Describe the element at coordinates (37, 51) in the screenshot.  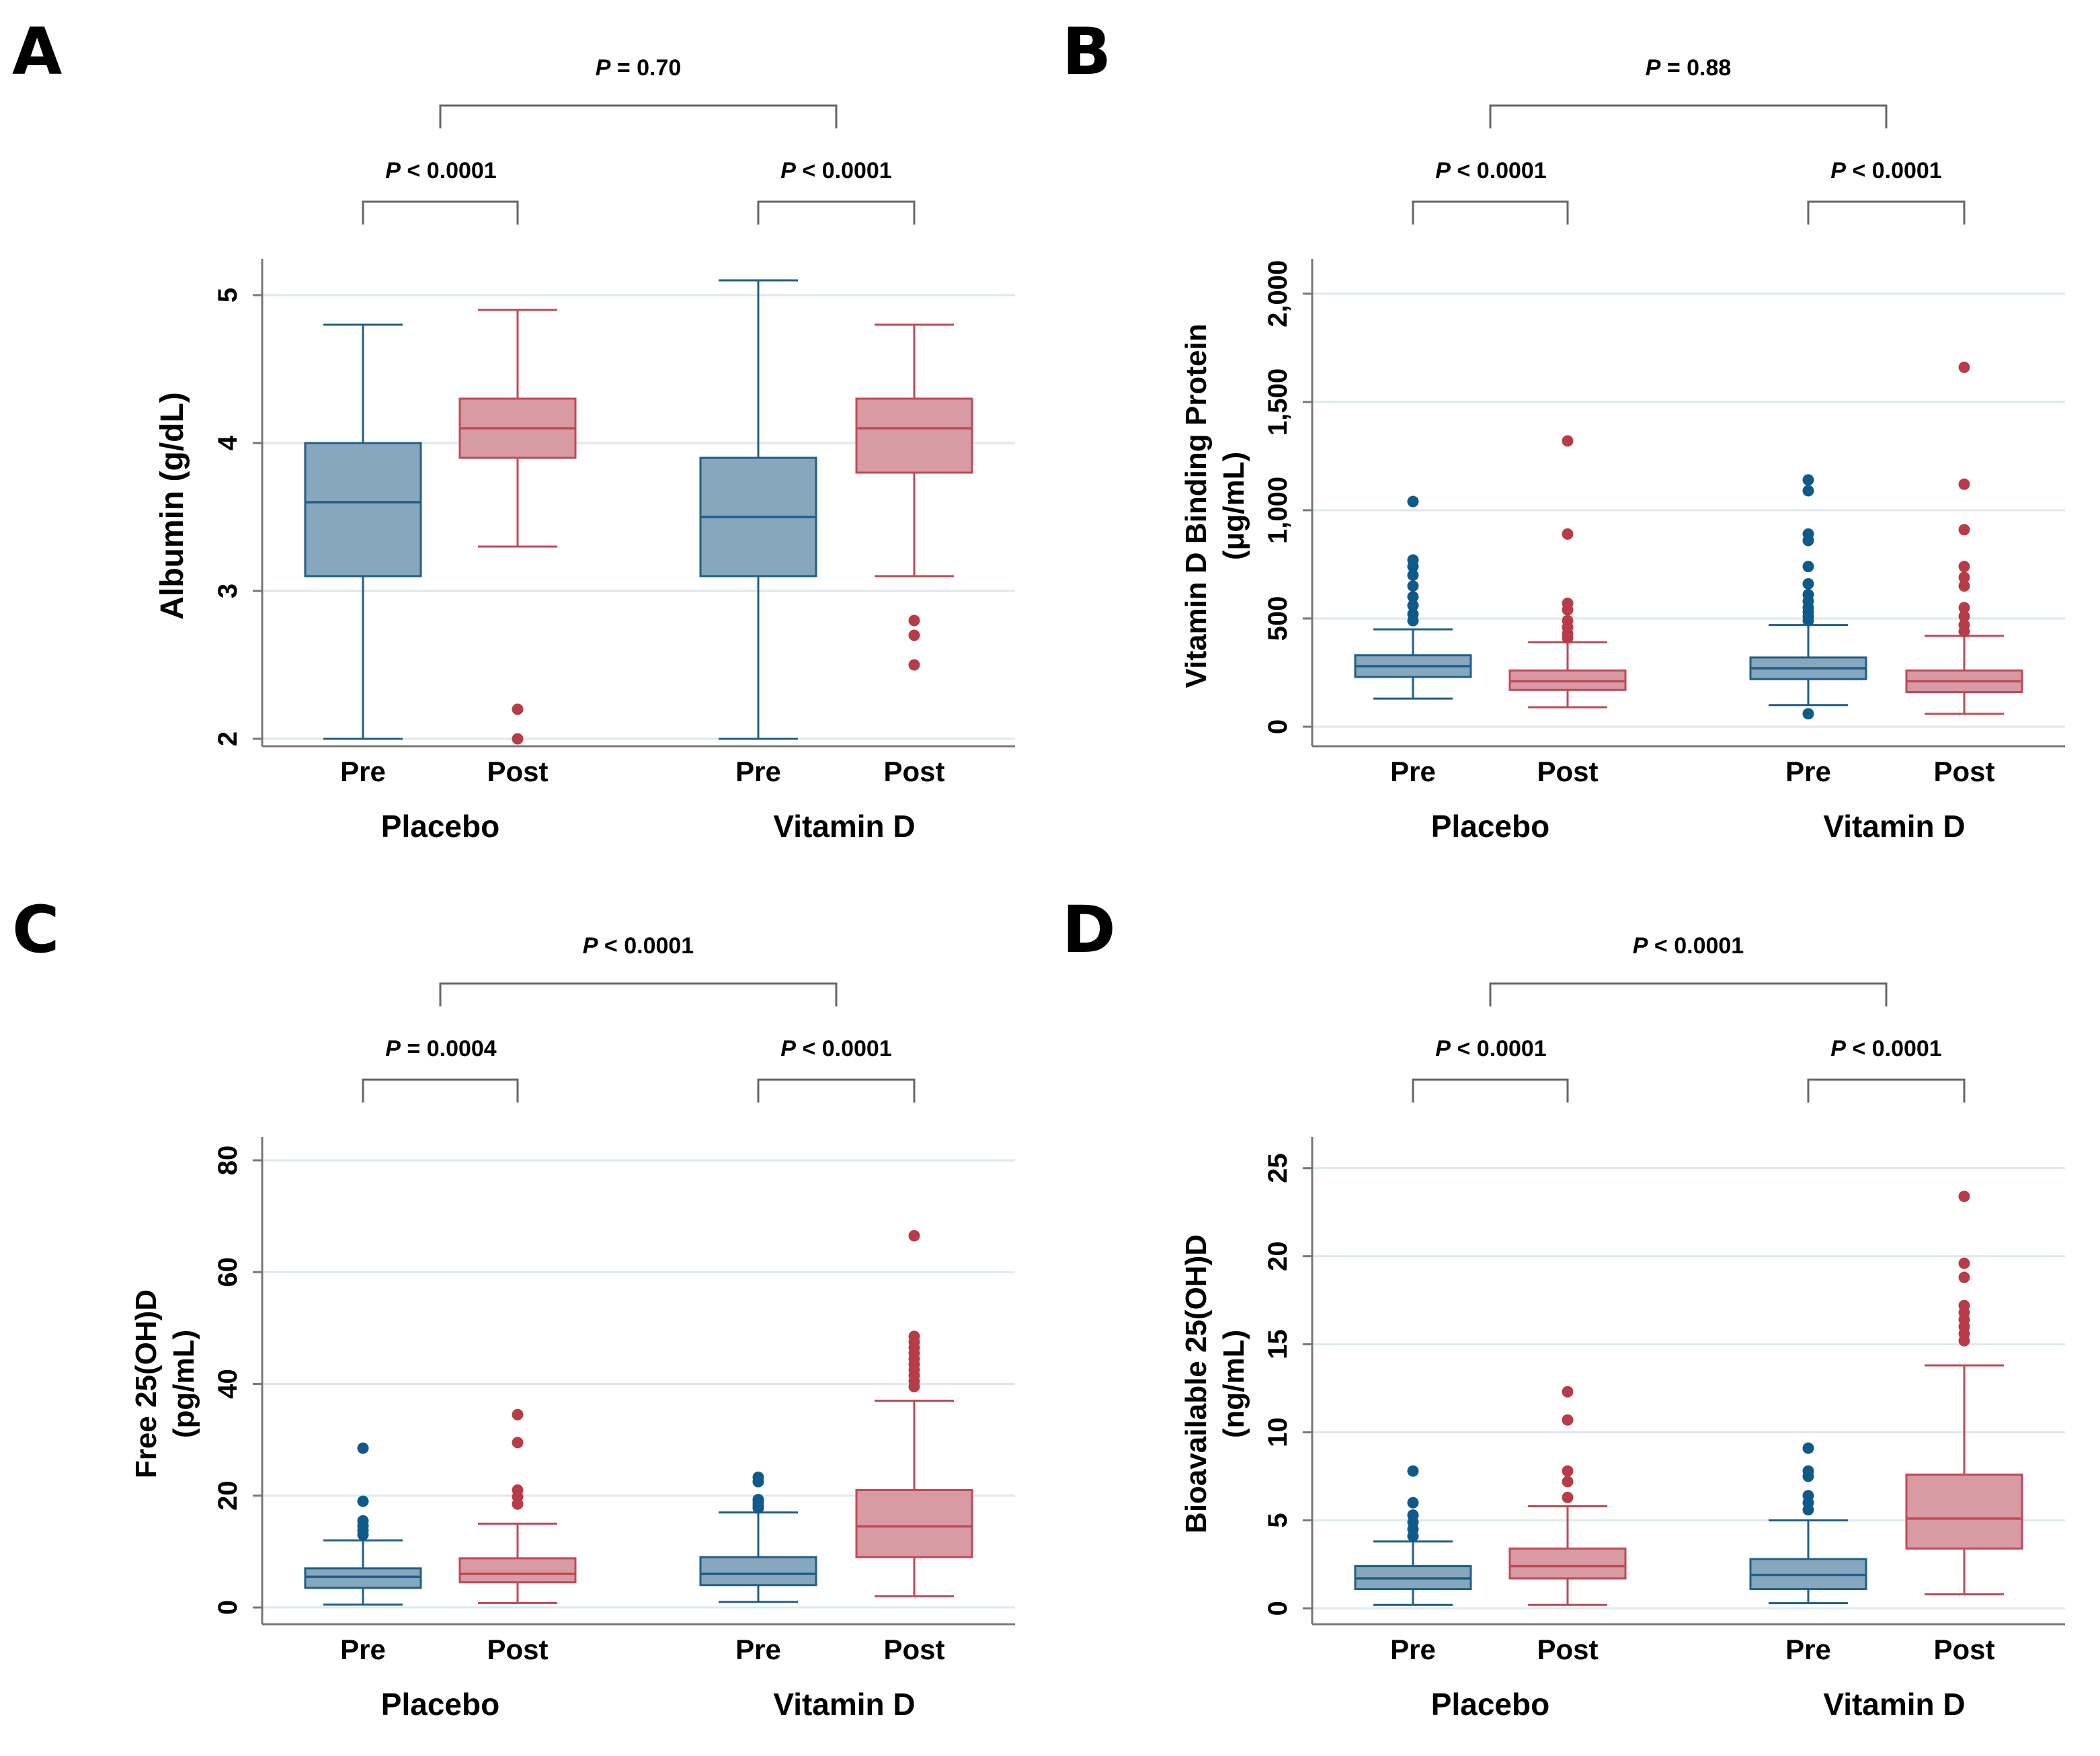
I see `panel-letter: A` at that location.